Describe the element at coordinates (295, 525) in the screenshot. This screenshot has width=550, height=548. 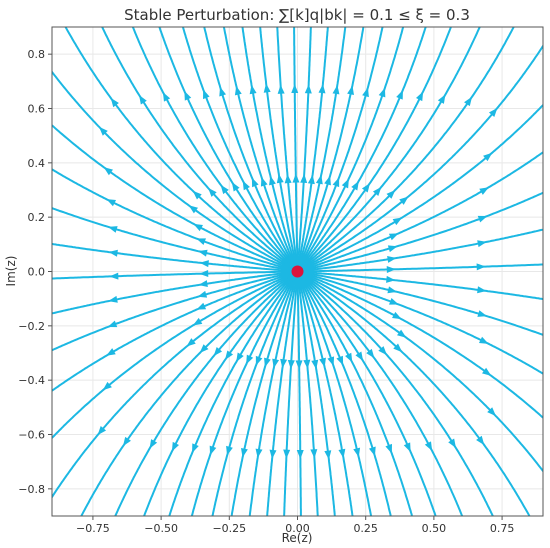
I see `x-axis-ticks: −0.75 −0.50 −0.25 0.00 0.25 0.50 0.75` at that location.